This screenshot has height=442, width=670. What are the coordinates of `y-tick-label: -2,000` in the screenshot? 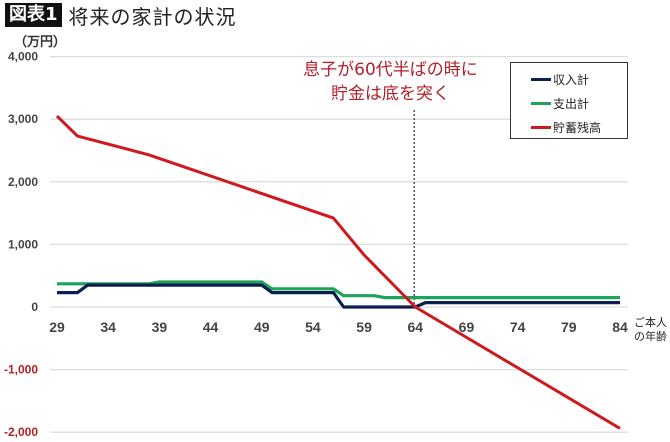 It's located at (21, 432).